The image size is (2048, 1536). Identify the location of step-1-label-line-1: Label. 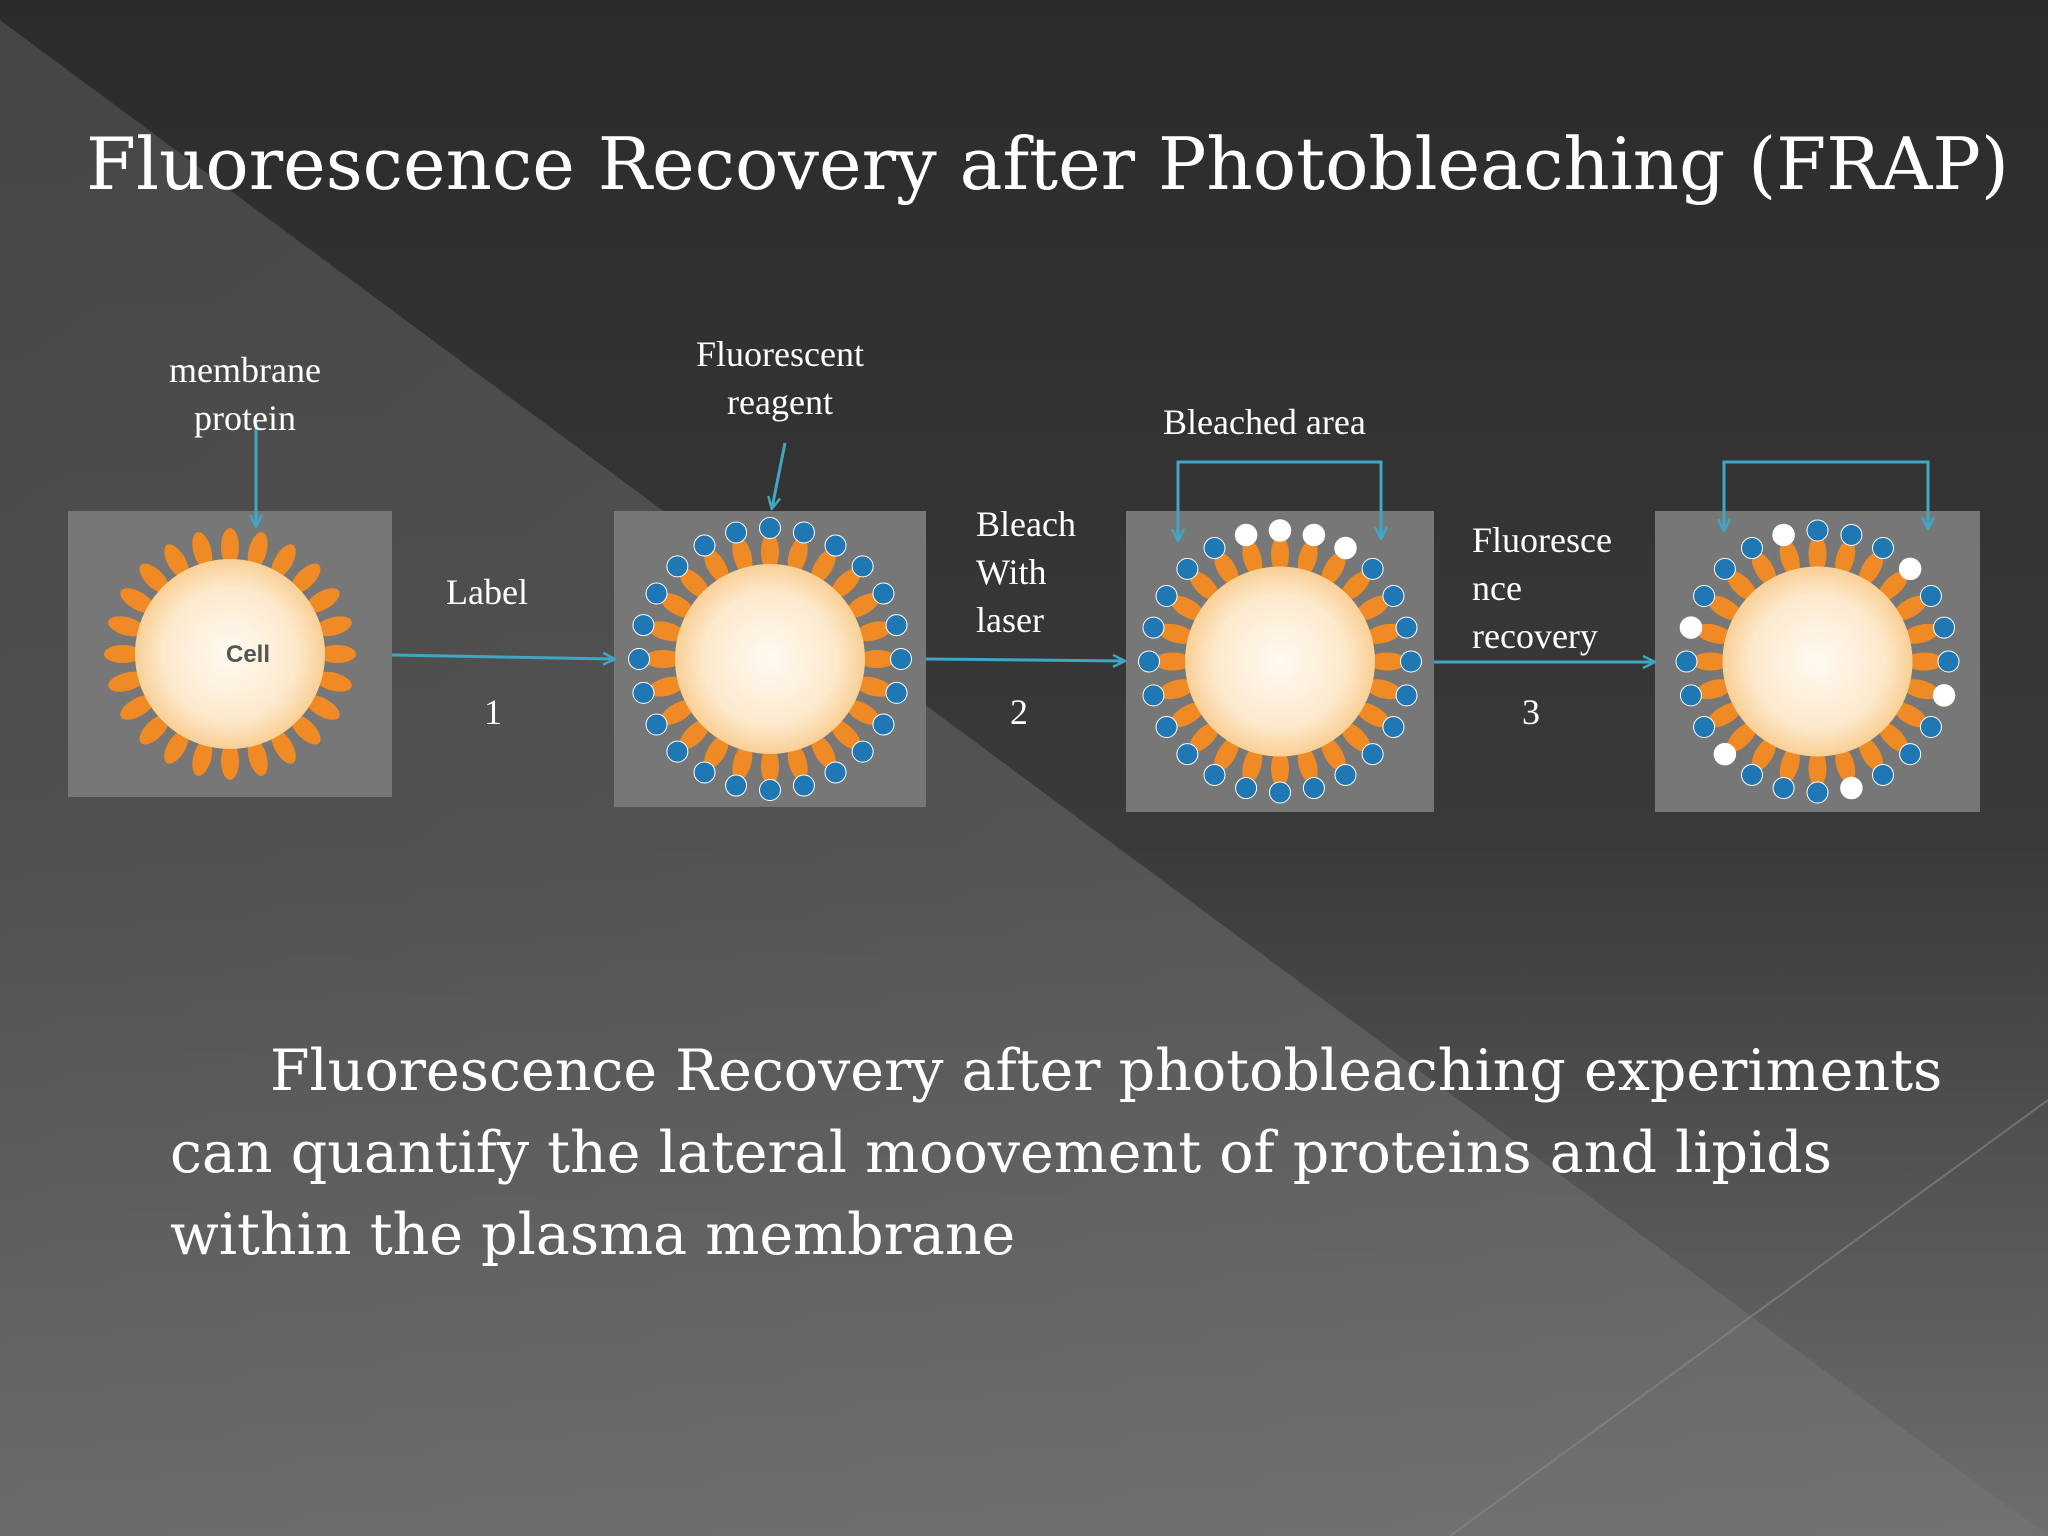
(487, 592).